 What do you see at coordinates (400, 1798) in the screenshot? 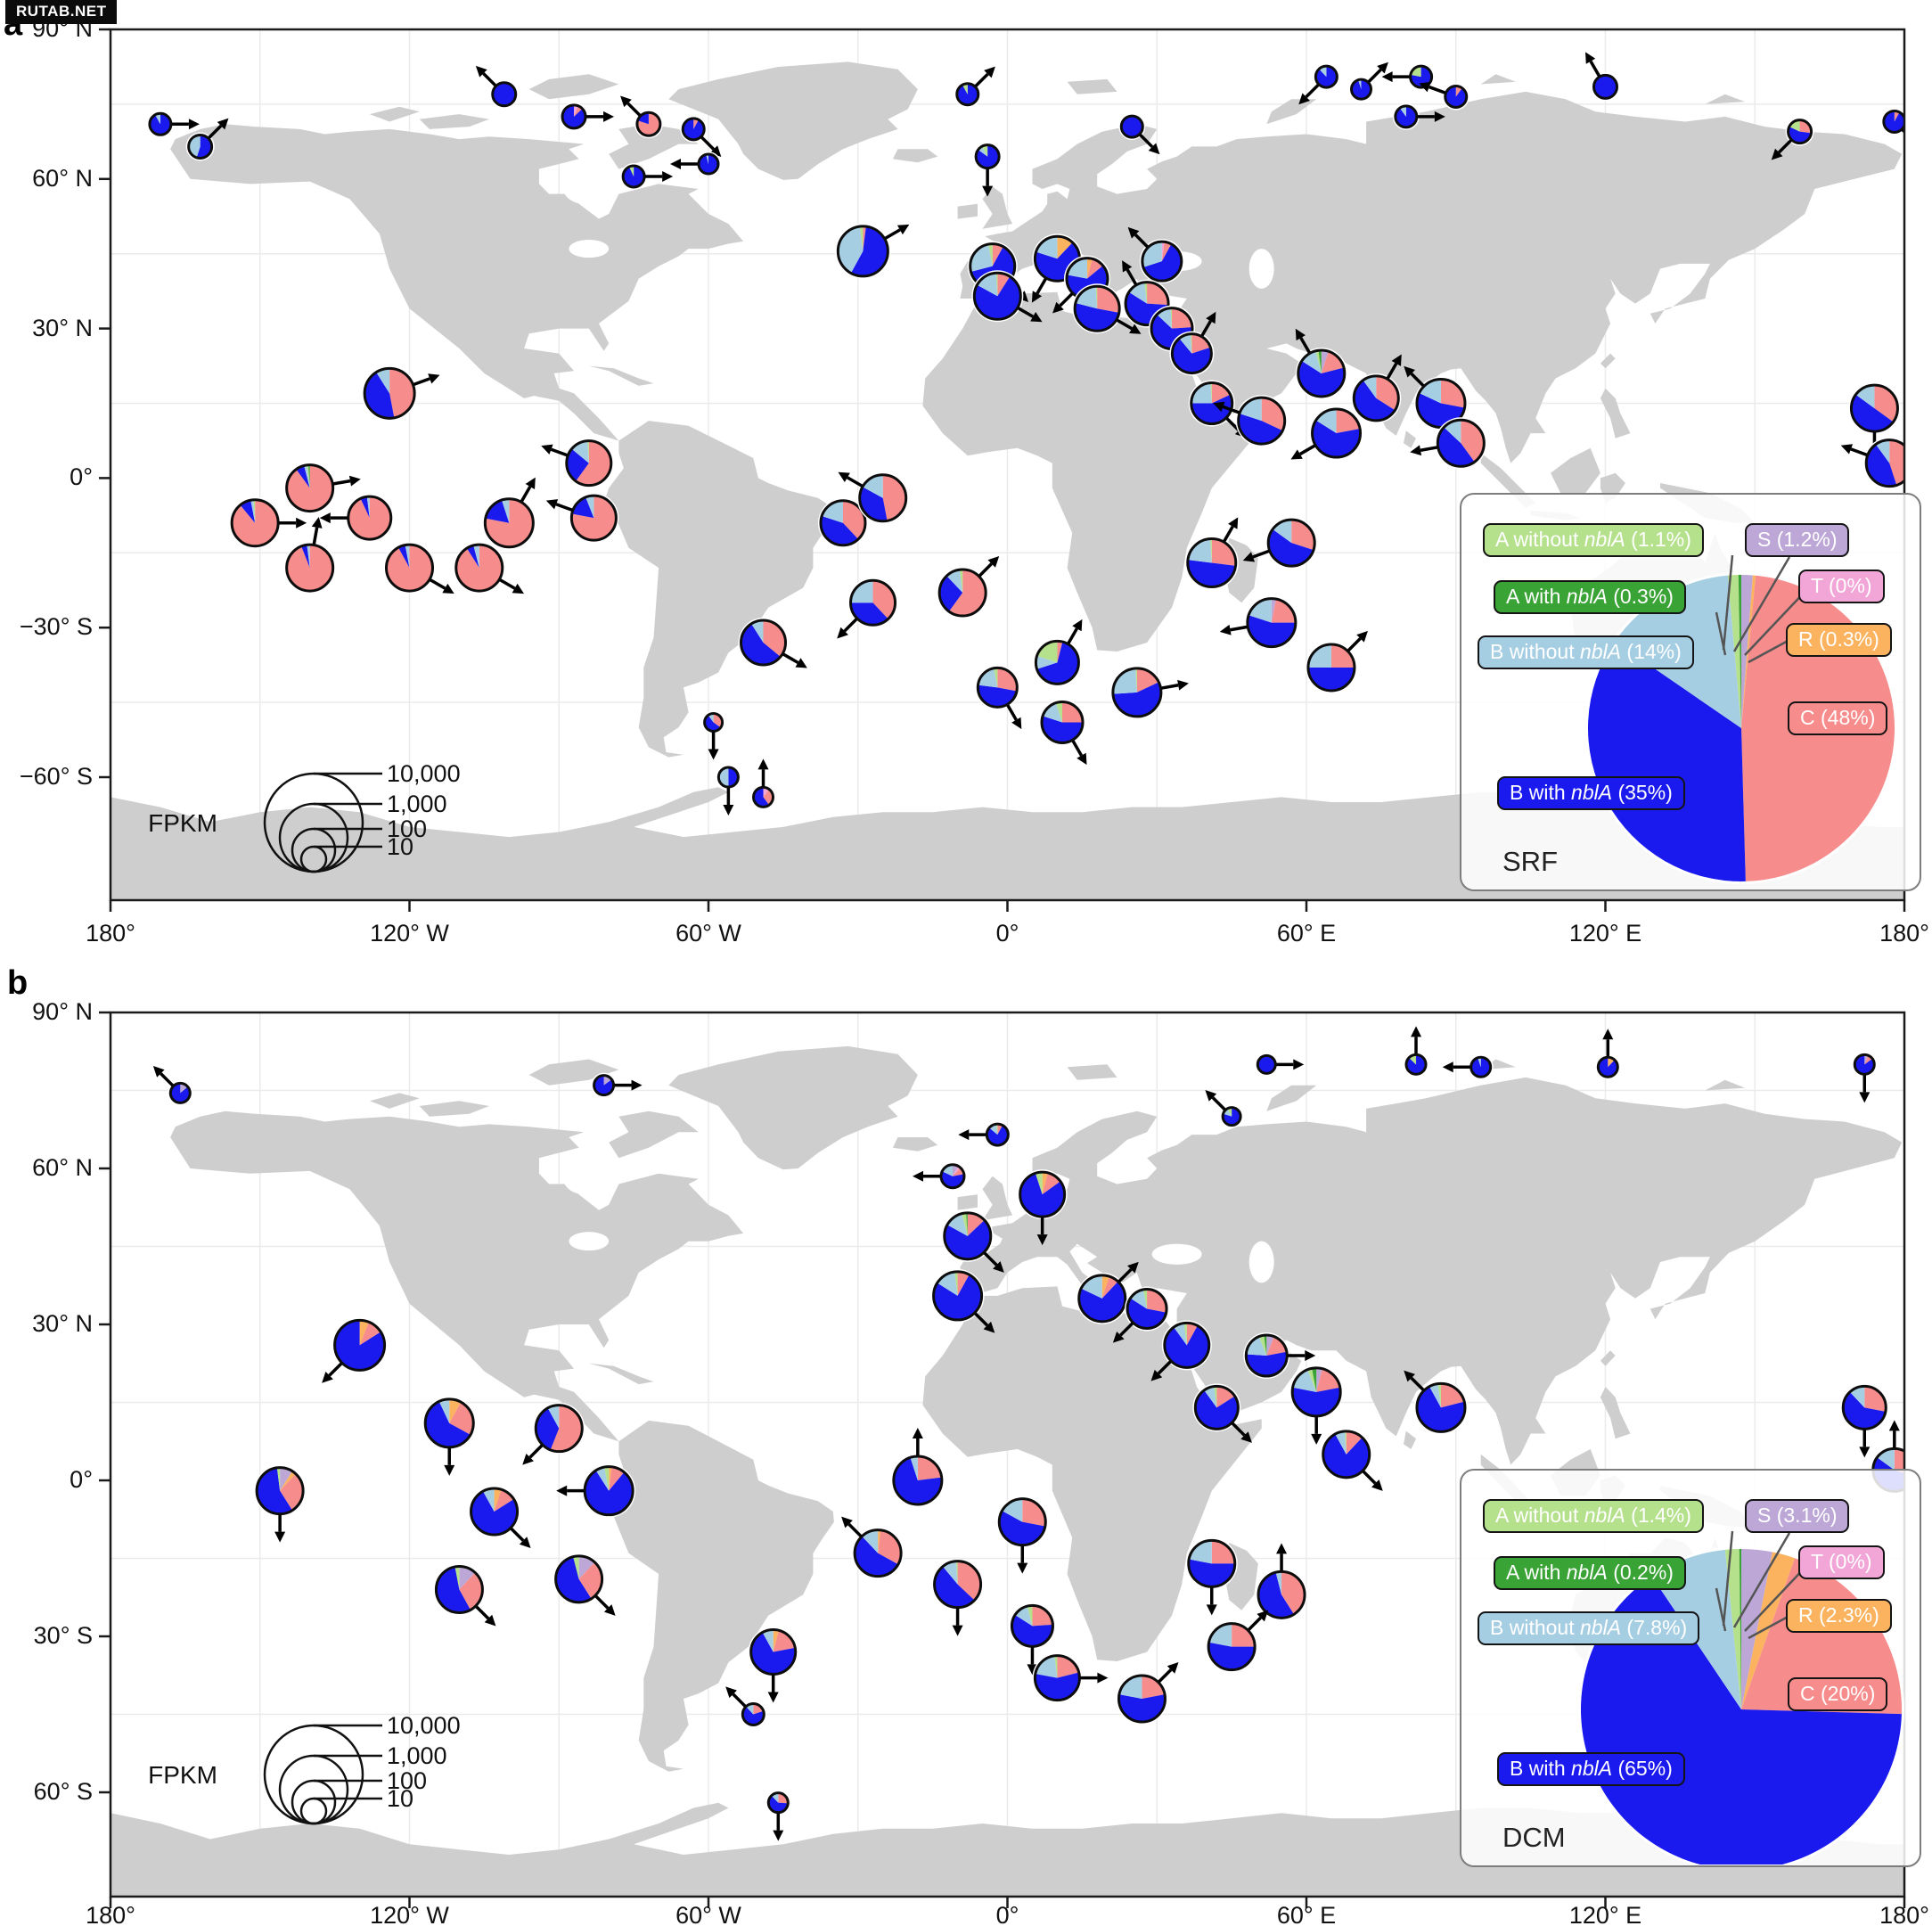
I see `fpkm-size-label: 10` at bounding box center [400, 1798].